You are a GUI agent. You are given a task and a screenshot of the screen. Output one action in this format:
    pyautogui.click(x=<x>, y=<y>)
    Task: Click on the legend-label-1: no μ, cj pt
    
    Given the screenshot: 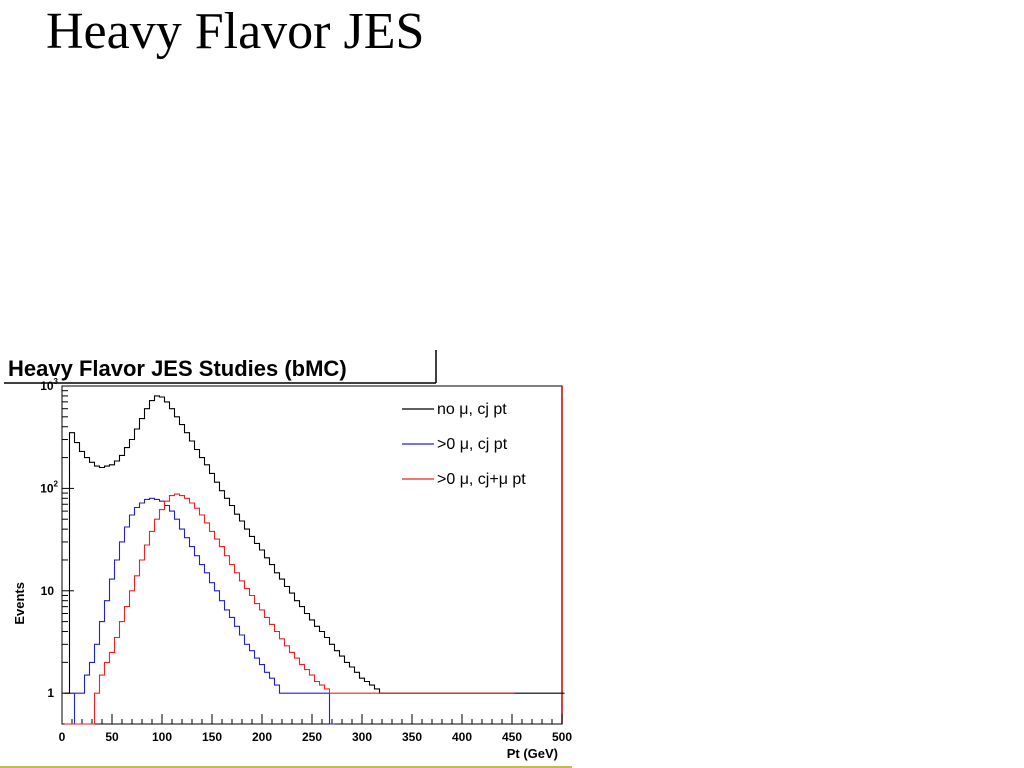 What is the action you would take?
    pyautogui.click(x=472, y=409)
    